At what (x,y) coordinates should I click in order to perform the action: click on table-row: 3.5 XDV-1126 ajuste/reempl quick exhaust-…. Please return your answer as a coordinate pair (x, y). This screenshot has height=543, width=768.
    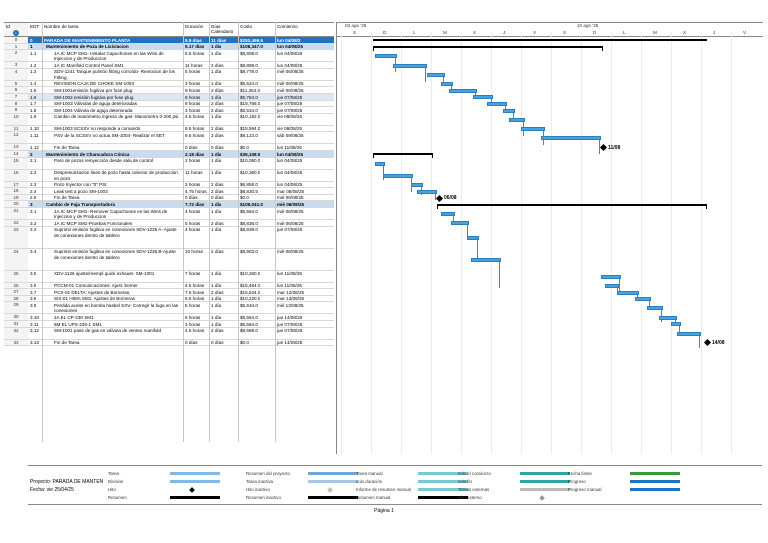
    Looking at the image, I should click on (181, 277).